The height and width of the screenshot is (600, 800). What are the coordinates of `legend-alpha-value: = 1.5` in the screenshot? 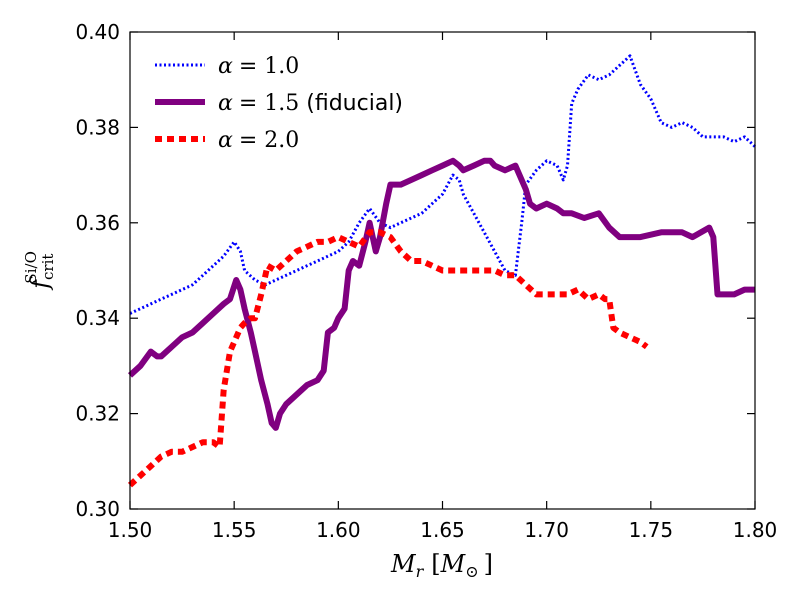 It's located at (269, 103).